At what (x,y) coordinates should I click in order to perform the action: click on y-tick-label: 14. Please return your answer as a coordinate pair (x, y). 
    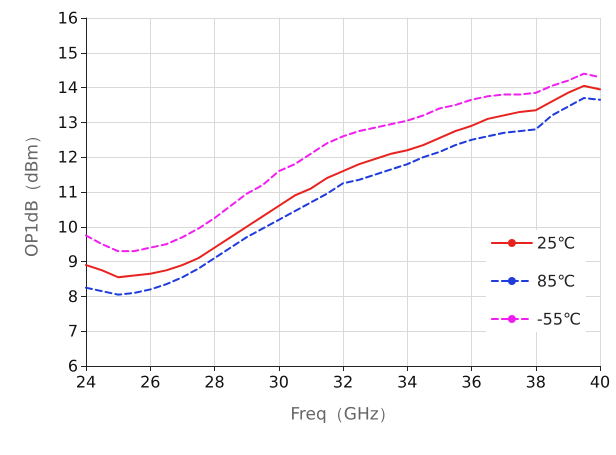
    Looking at the image, I should click on (68, 88).